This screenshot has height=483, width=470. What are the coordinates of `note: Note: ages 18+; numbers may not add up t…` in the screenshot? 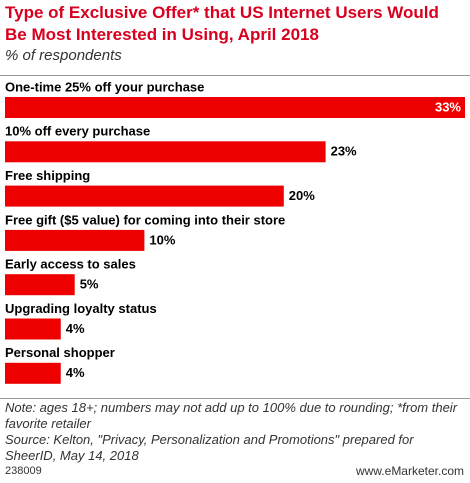 It's located at (231, 415).